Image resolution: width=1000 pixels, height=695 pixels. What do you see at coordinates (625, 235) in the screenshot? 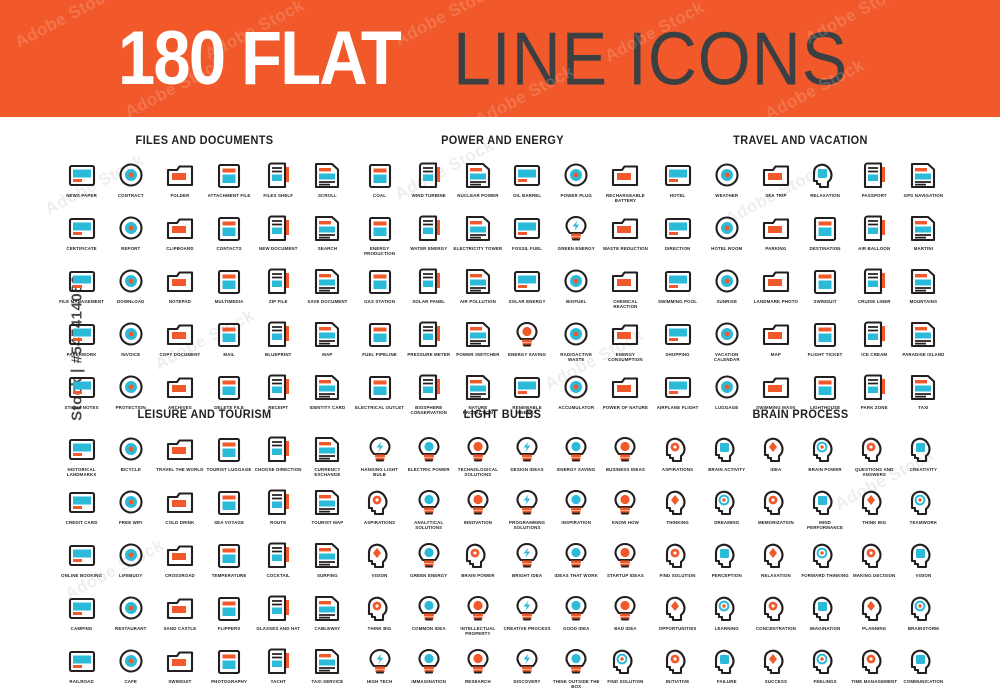
I see `icon-cell: WASTE REDUCTION` at bounding box center [625, 235].